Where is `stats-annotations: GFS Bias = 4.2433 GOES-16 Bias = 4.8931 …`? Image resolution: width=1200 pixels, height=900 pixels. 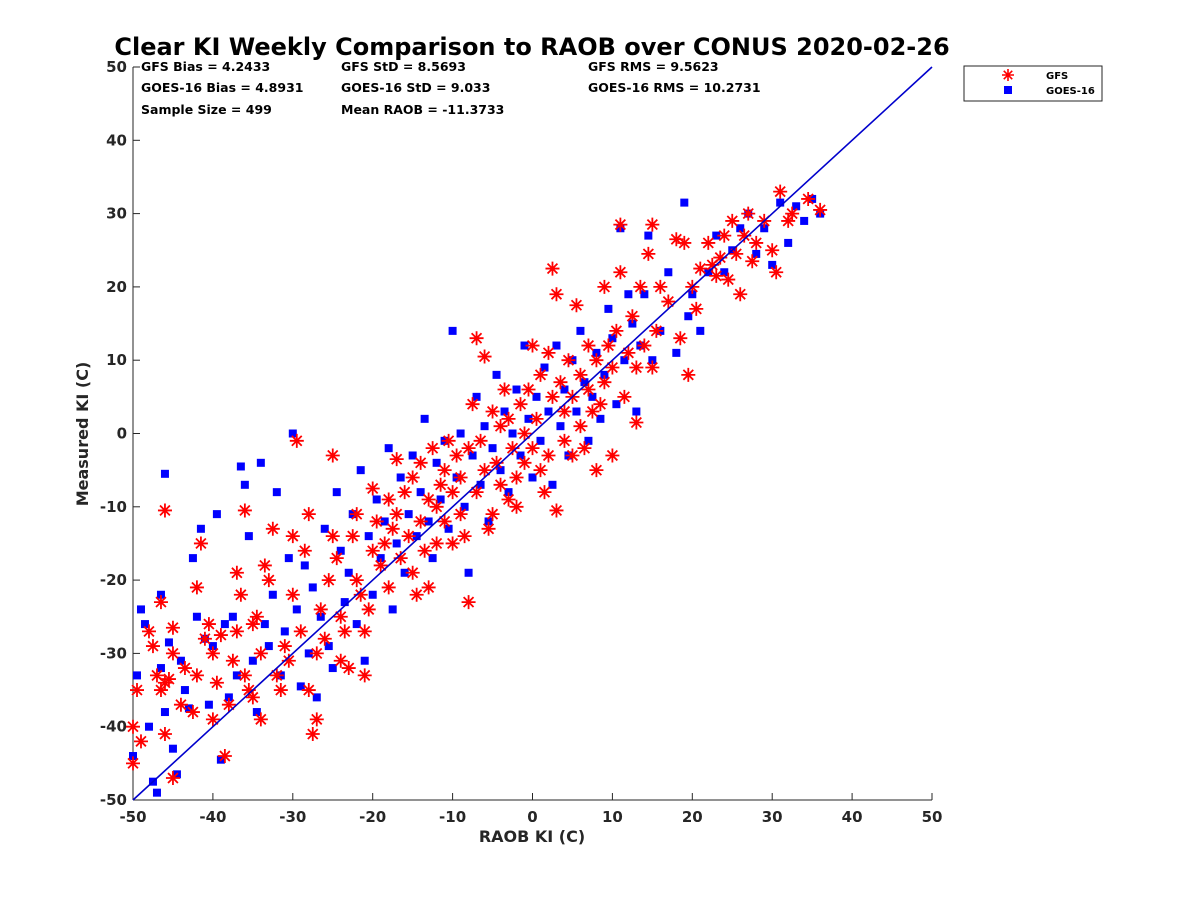 stats-annotations: GFS Bias = 4.2433 GOES-16 Bias = 4.8931 … is located at coordinates (451, 88).